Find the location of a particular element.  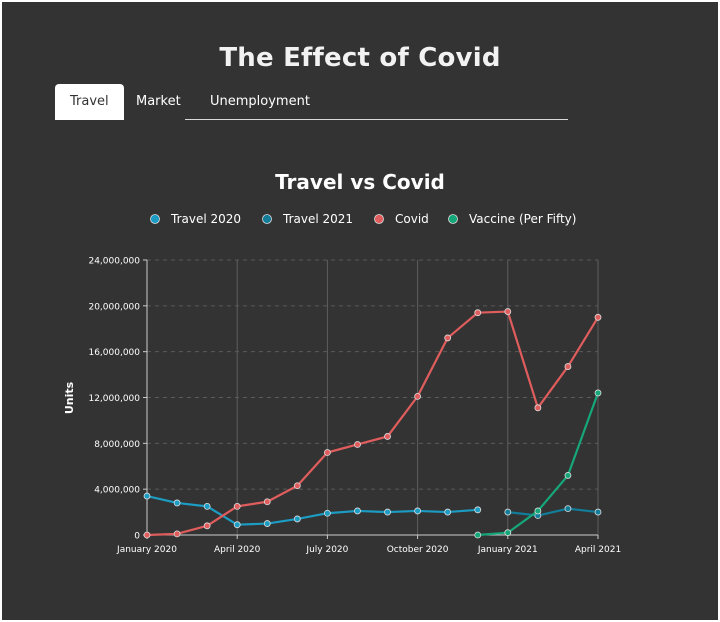

y-tick-label: 24,000,000 is located at coordinates (114, 262).